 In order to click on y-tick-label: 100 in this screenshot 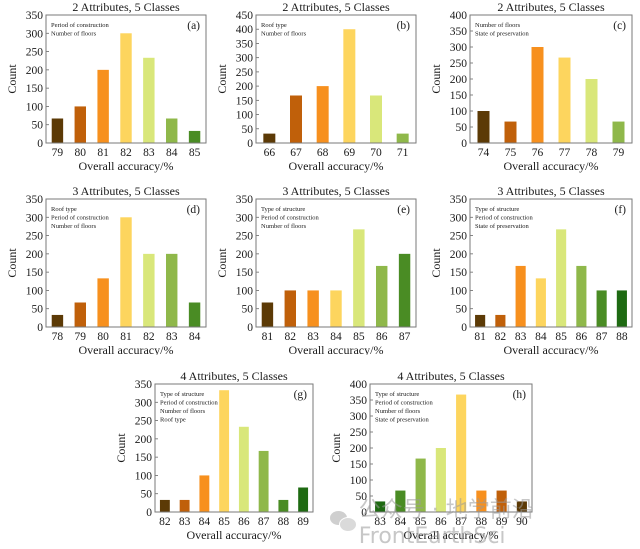, I will do `click(35, 107)`.